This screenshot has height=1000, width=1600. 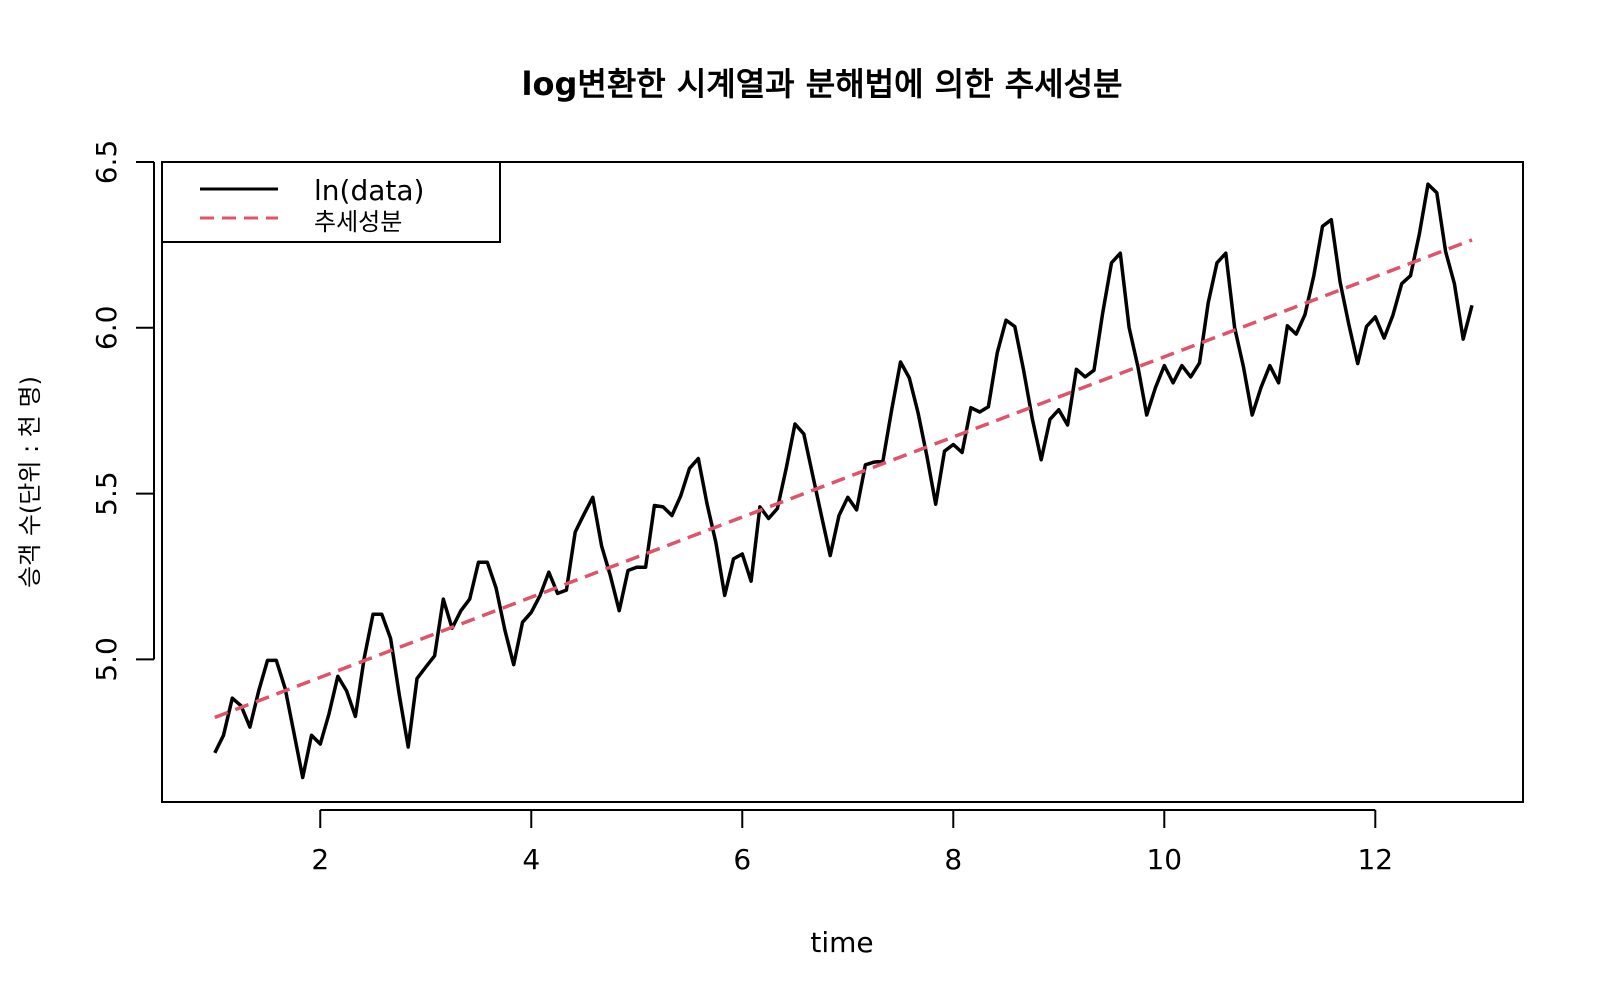 What do you see at coordinates (358, 222) in the screenshot?
I see `legend-label-trend: 추세성분` at bounding box center [358, 222].